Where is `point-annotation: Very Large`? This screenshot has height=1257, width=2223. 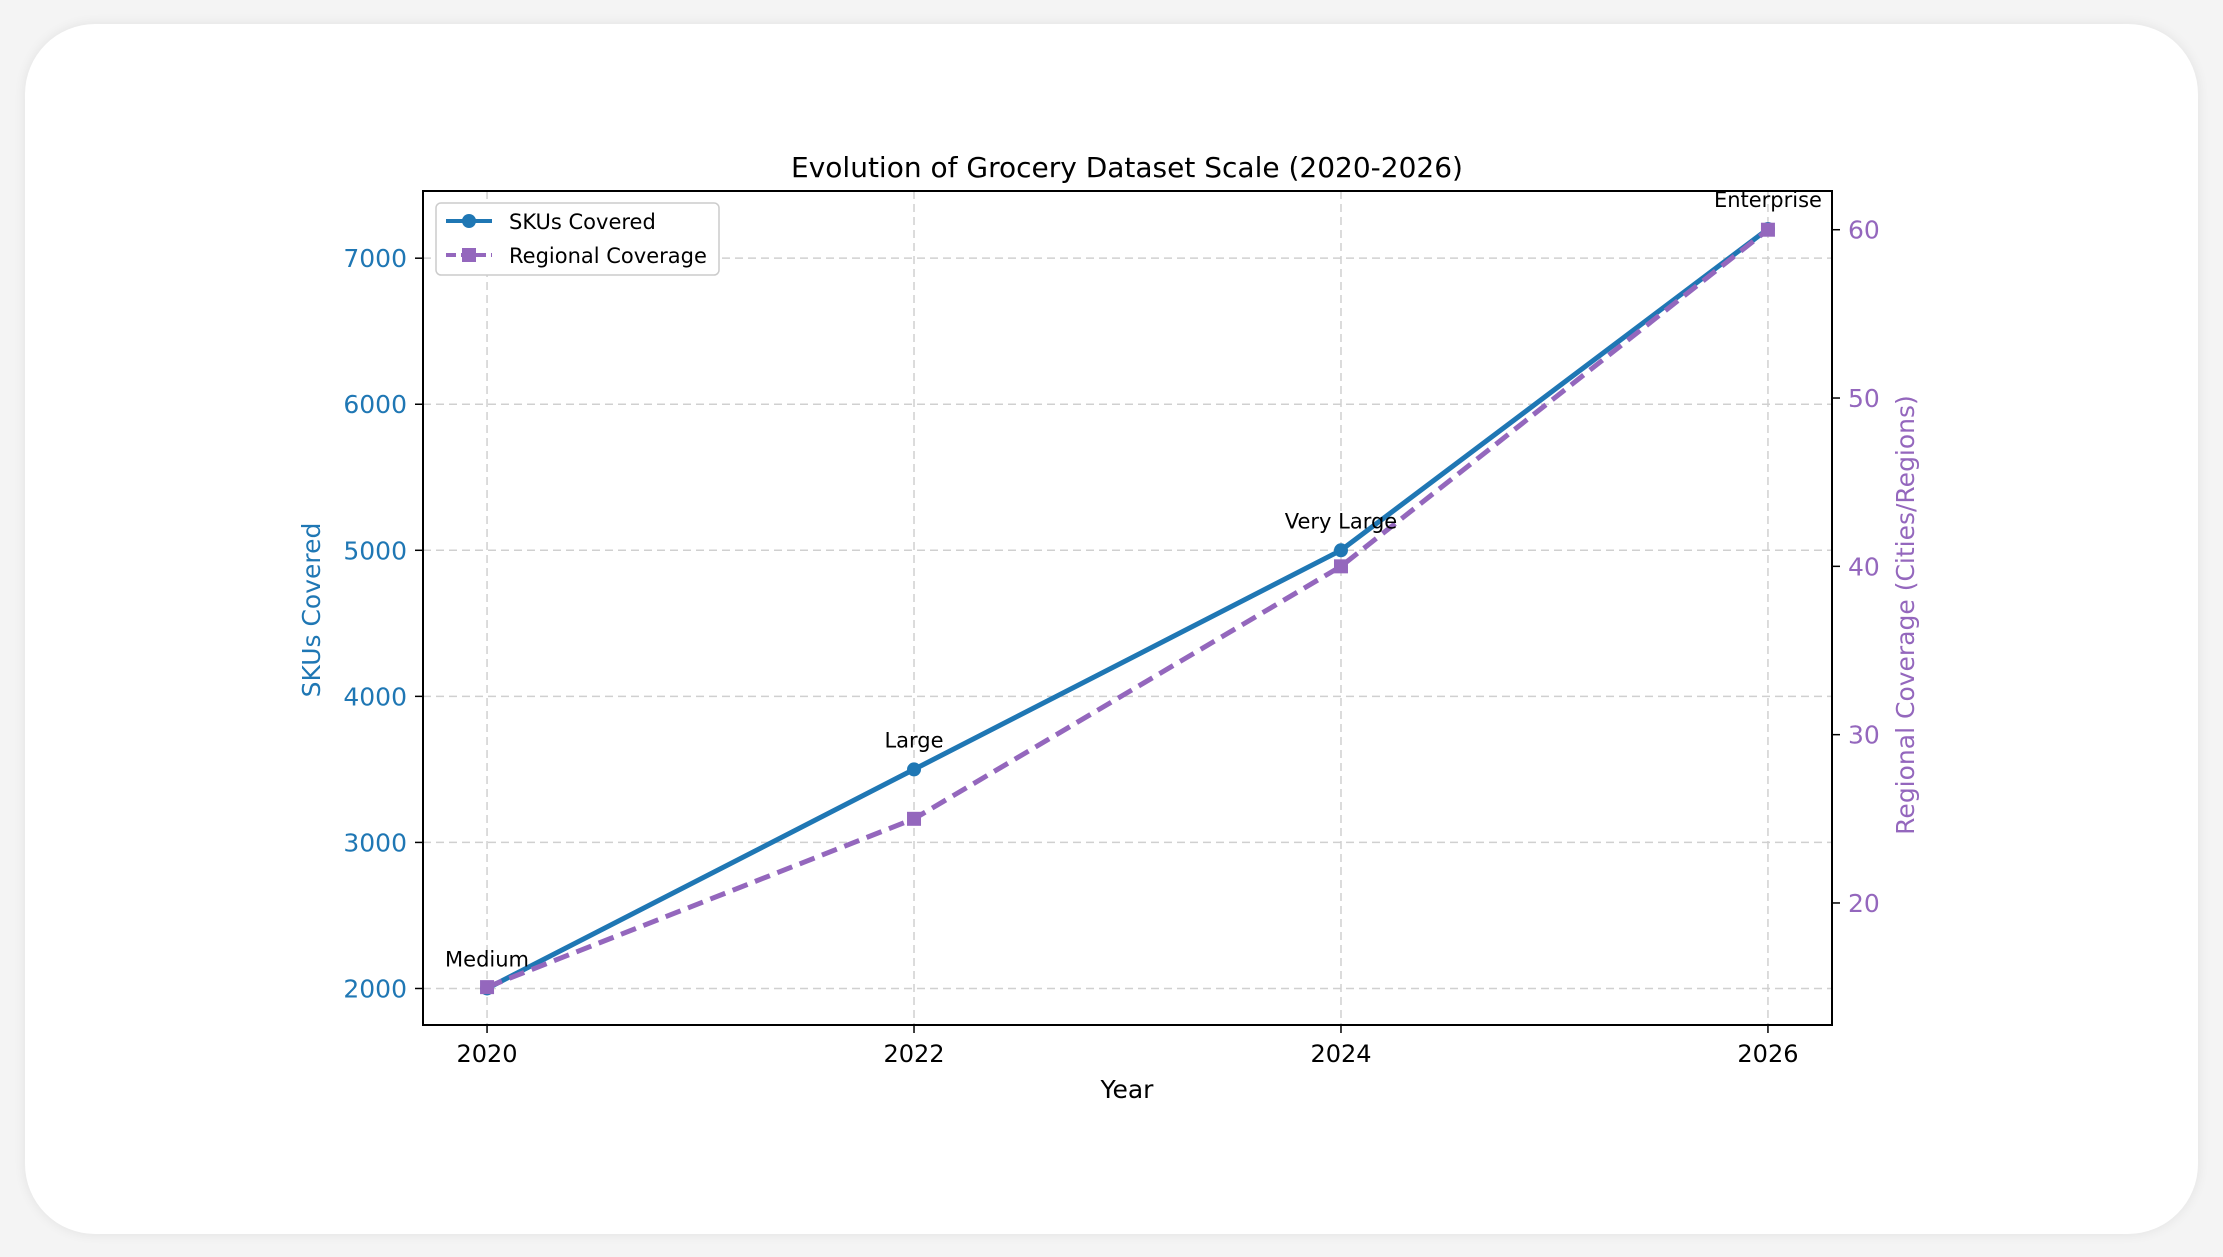
point-annotation: Very Large is located at coordinates (1341, 521).